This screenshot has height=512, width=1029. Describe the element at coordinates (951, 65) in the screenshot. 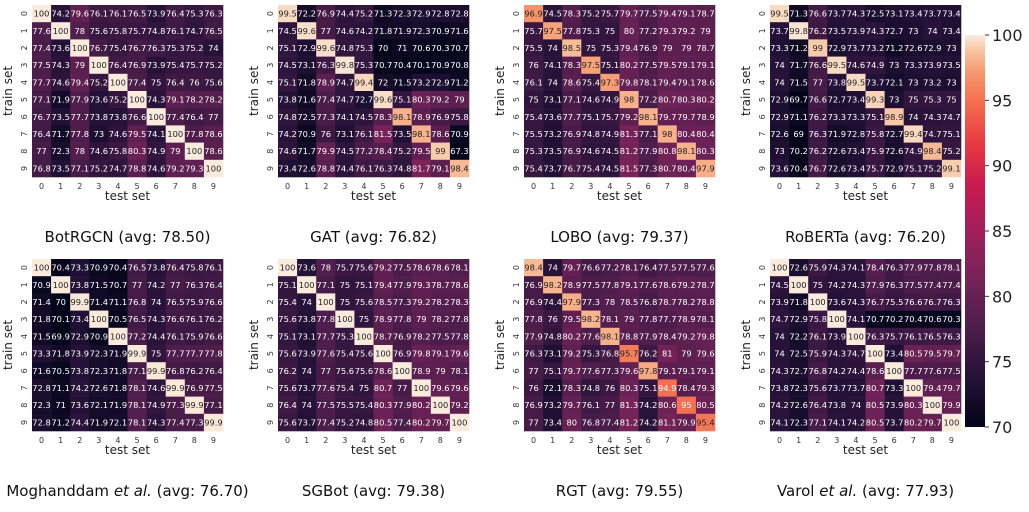

I see `cell-value-label: 73.5` at that location.